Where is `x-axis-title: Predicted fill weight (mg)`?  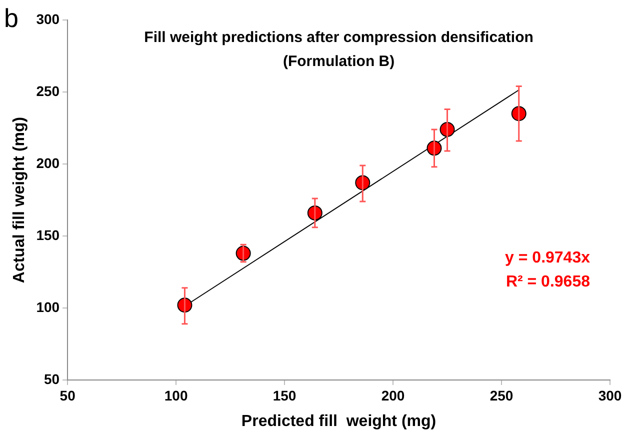
x-axis-title: Predicted fill weight (mg) is located at coordinates (338, 421).